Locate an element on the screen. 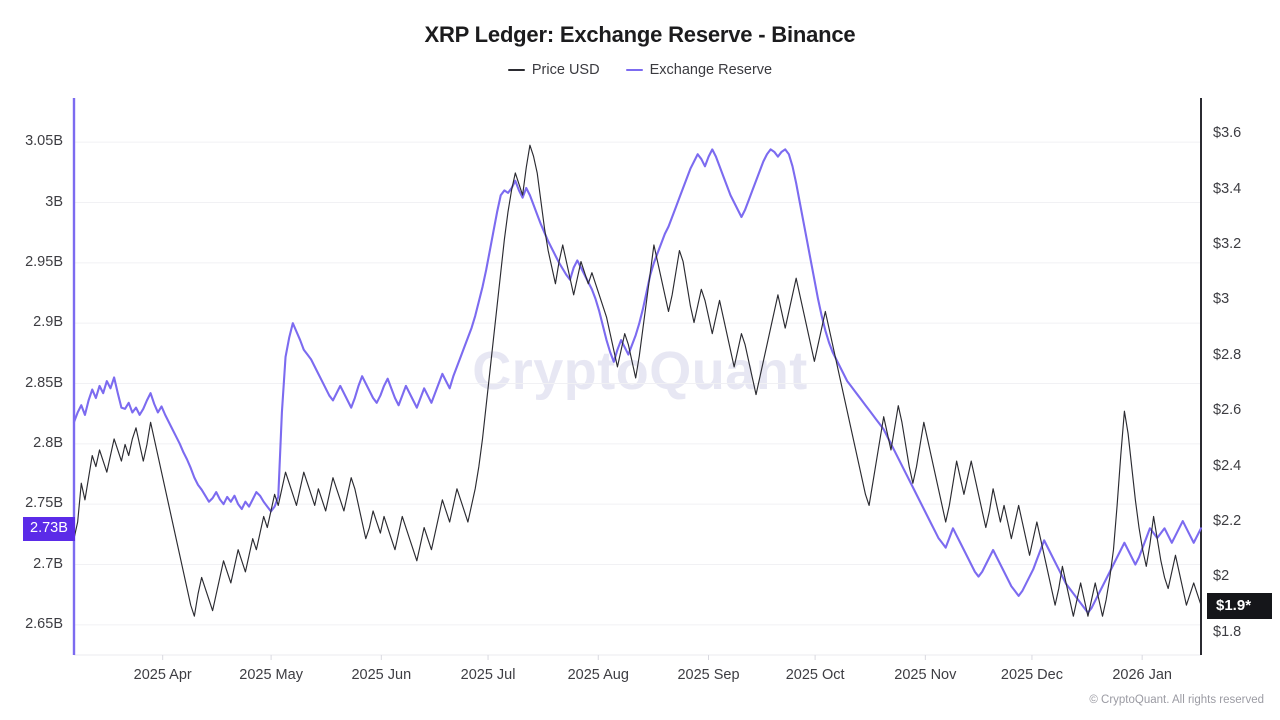 This screenshot has height=720, width=1280. left-axis-tick-label: 3B is located at coordinates (54, 201).